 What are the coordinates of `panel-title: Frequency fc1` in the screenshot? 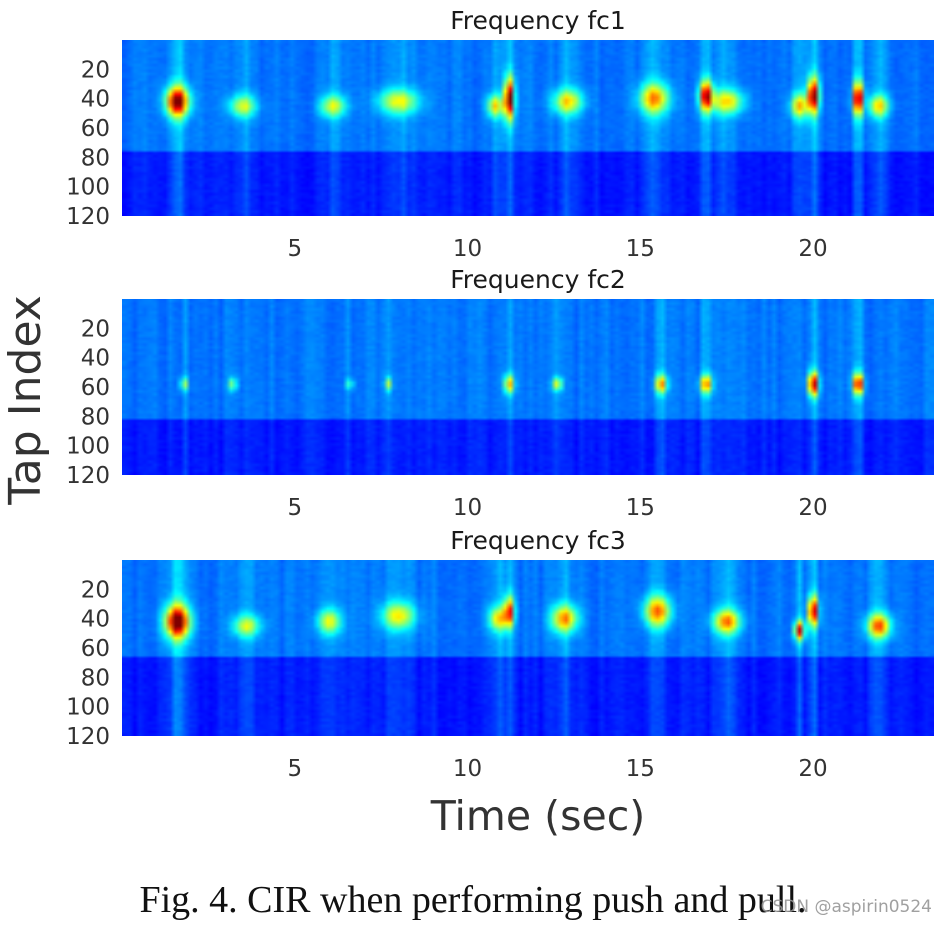 It's located at (538, 20).